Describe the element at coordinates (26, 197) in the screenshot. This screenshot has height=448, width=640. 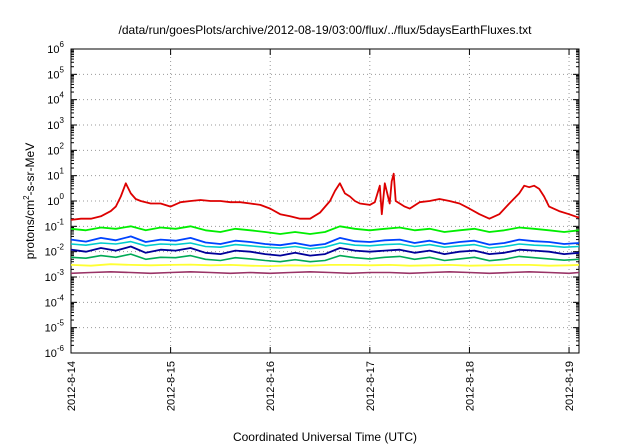
I see `y-axis-label-sup: 2` at that location.